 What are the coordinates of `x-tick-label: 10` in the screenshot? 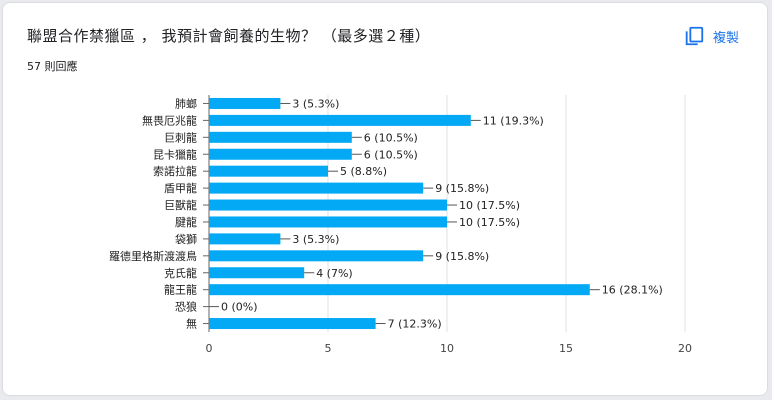 It's located at (447, 348).